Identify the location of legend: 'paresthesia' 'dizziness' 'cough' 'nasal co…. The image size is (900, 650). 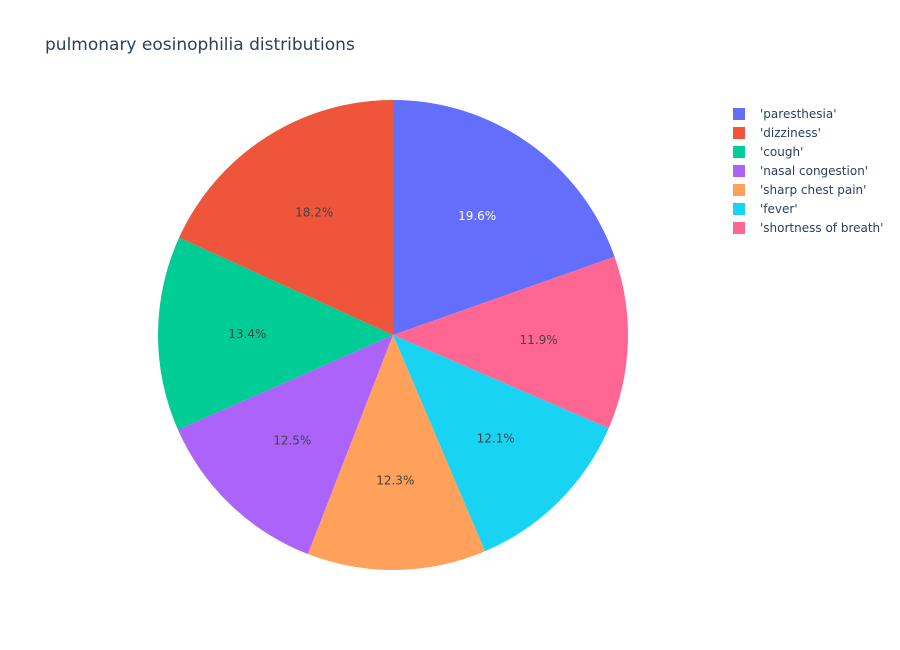
(808, 171).